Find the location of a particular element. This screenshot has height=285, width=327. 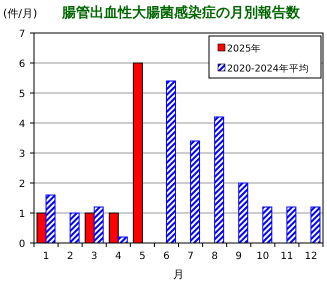

y-tick-label: 4 is located at coordinates (22, 124).